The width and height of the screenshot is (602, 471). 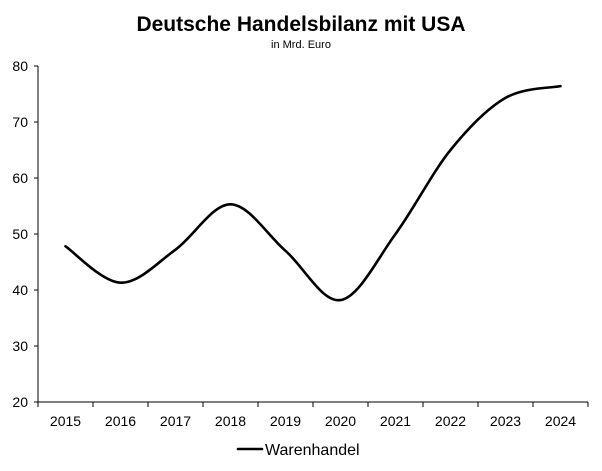 What do you see at coordinates (20, 402) in the screenshot?
I see `y-tick-label: 20` at bounding box center [20, 402].